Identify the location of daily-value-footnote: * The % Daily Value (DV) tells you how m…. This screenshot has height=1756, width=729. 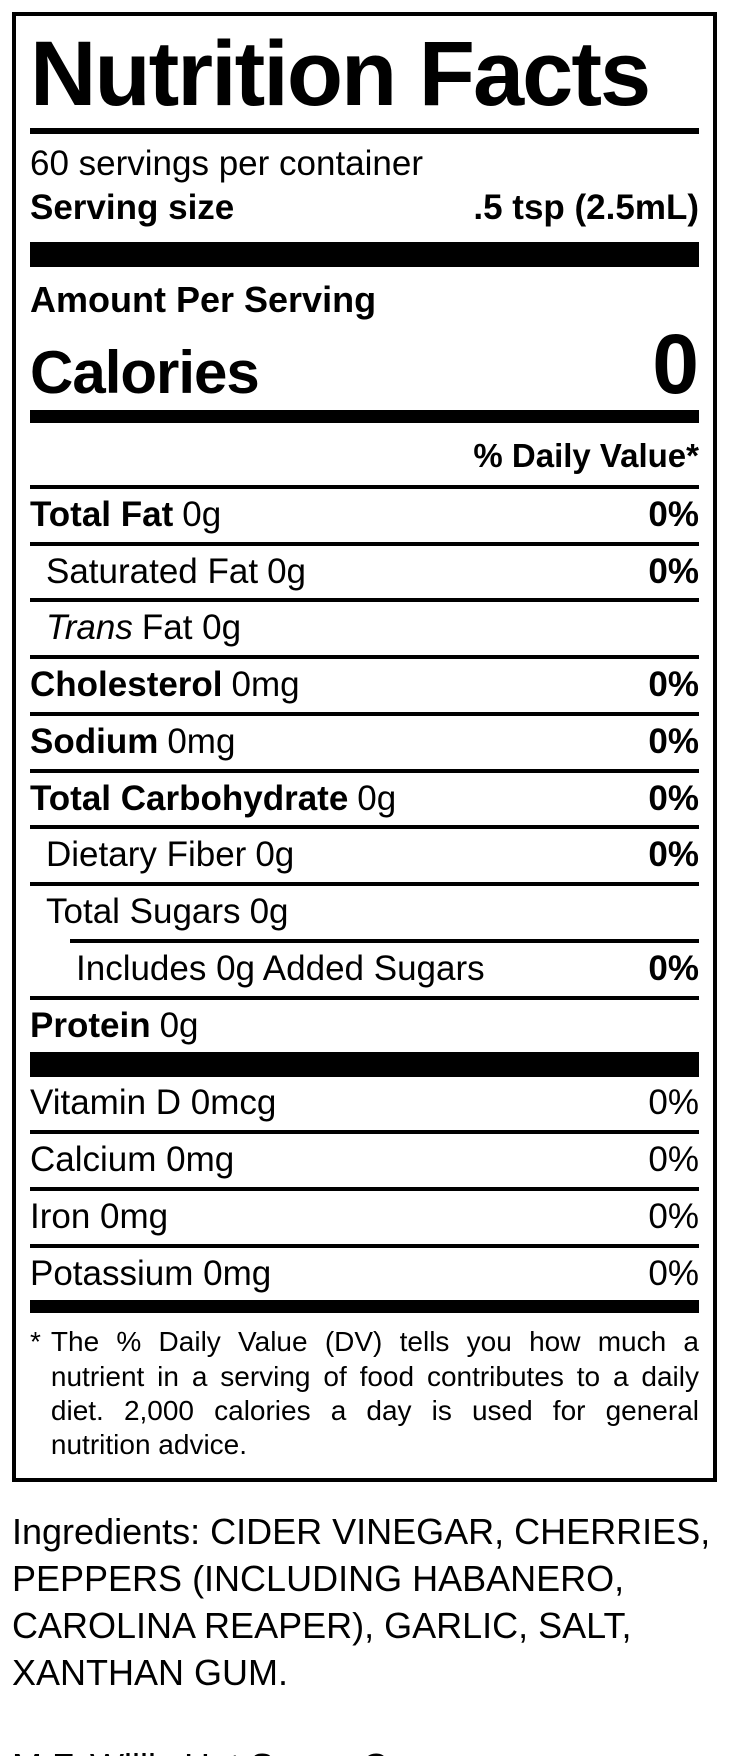
(364, 1395).